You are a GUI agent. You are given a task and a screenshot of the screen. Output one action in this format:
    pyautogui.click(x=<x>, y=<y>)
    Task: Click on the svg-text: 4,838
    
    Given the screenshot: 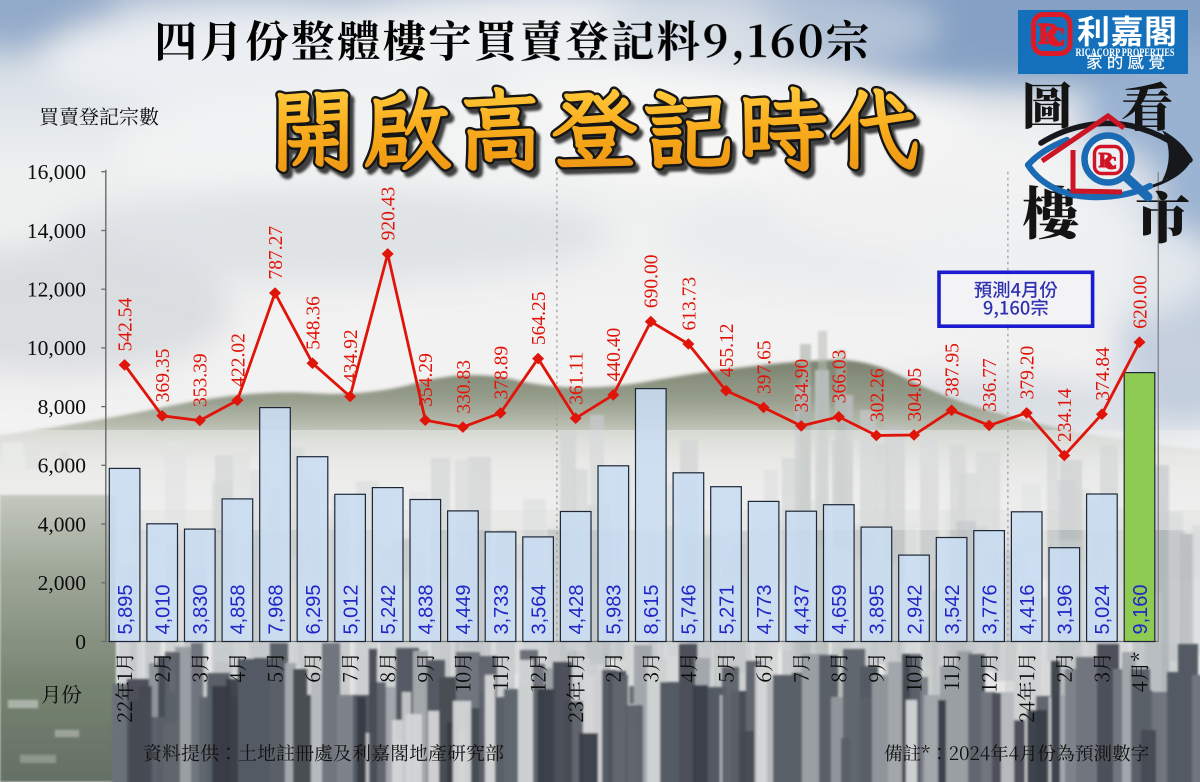 What is the action you would take?
    pyautogui.click(x=427, y=609)
    